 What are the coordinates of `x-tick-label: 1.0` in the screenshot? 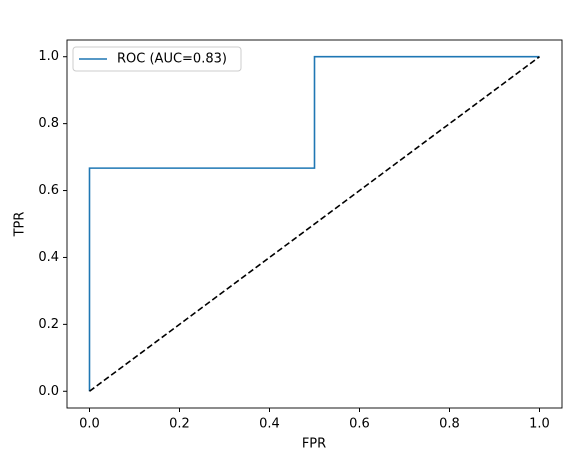 It's located at (539, 424).